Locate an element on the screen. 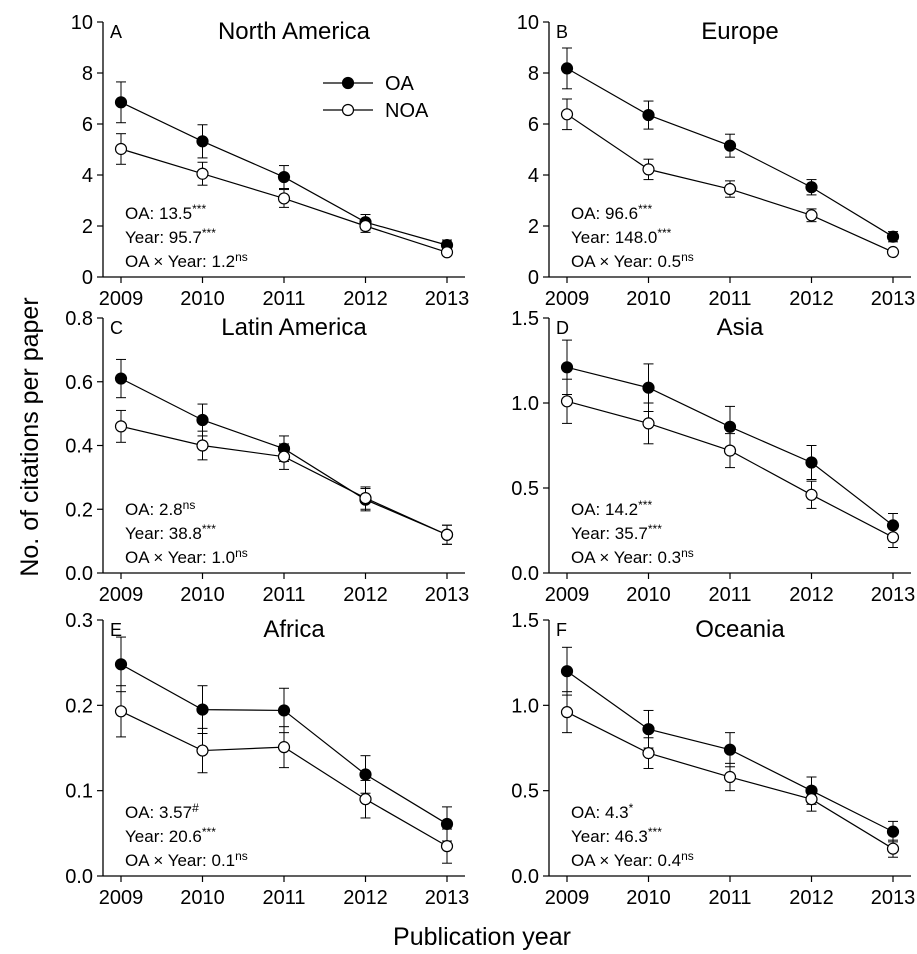 This screenshot has width=917, height=954. stat-line: OA: 14.2*** is located at coordinates (611, 508).